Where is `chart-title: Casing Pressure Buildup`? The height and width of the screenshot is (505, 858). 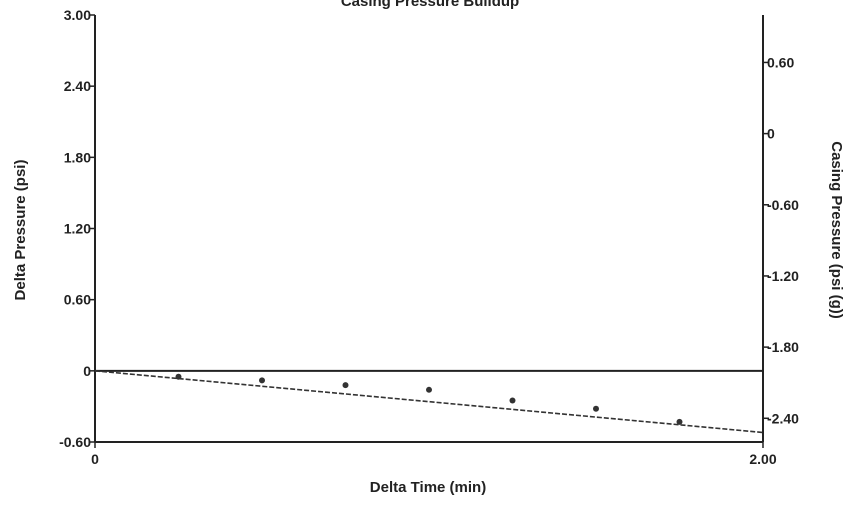 chart-title: Casing Pressure Buildup is located at coordinates (430, 5).